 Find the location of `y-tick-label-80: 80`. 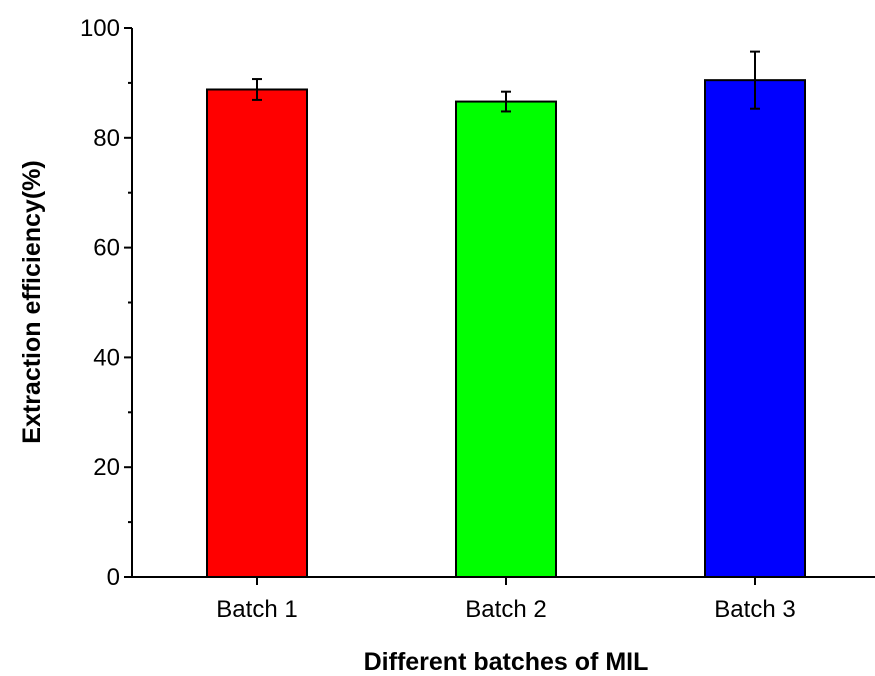

y-tick-label-80: 80 is located at coordinates (106, 138).